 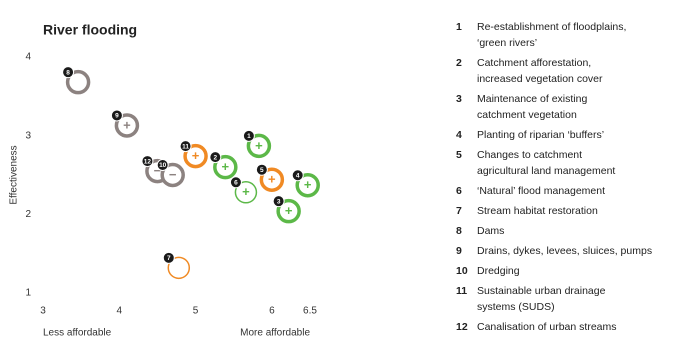 I want to click on x-tick-label: 6, so click(x=272, y=311).